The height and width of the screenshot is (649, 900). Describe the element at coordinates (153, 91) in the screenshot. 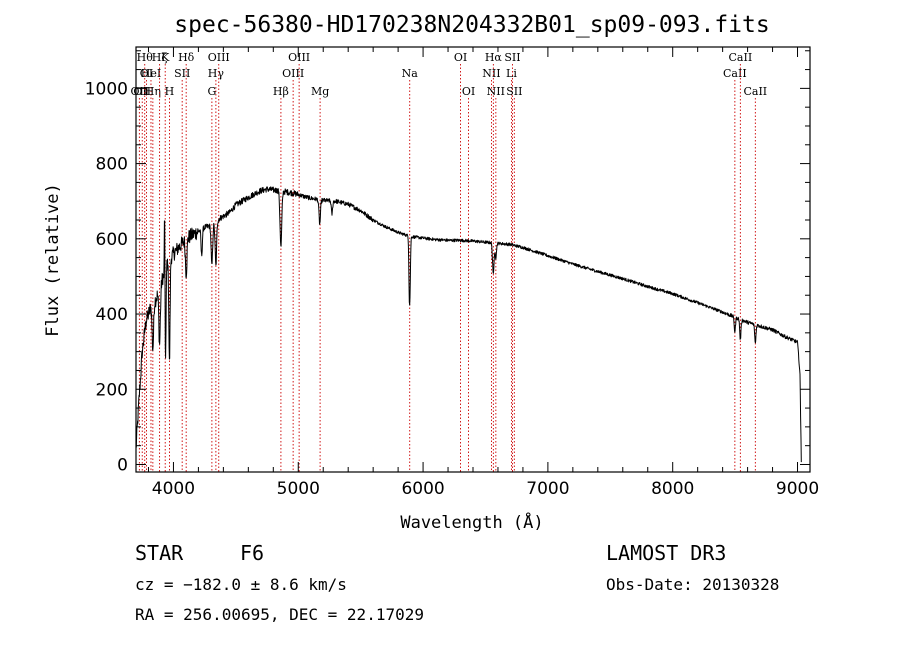

I see `line-marker-label: Hη` at that location.